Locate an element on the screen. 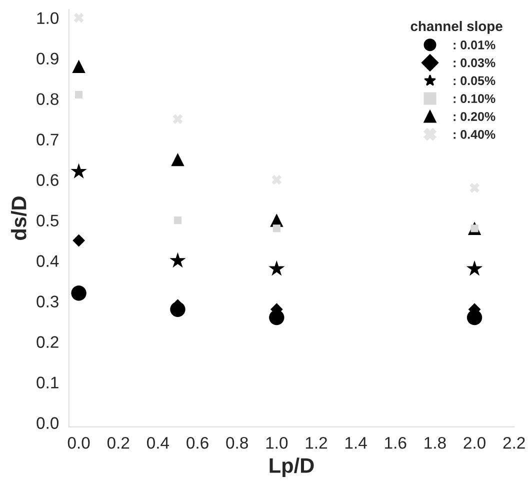 The width and height of the screenshot is (530, 485). y-tick-label: 1.0 is located at coordinates (48, 18).